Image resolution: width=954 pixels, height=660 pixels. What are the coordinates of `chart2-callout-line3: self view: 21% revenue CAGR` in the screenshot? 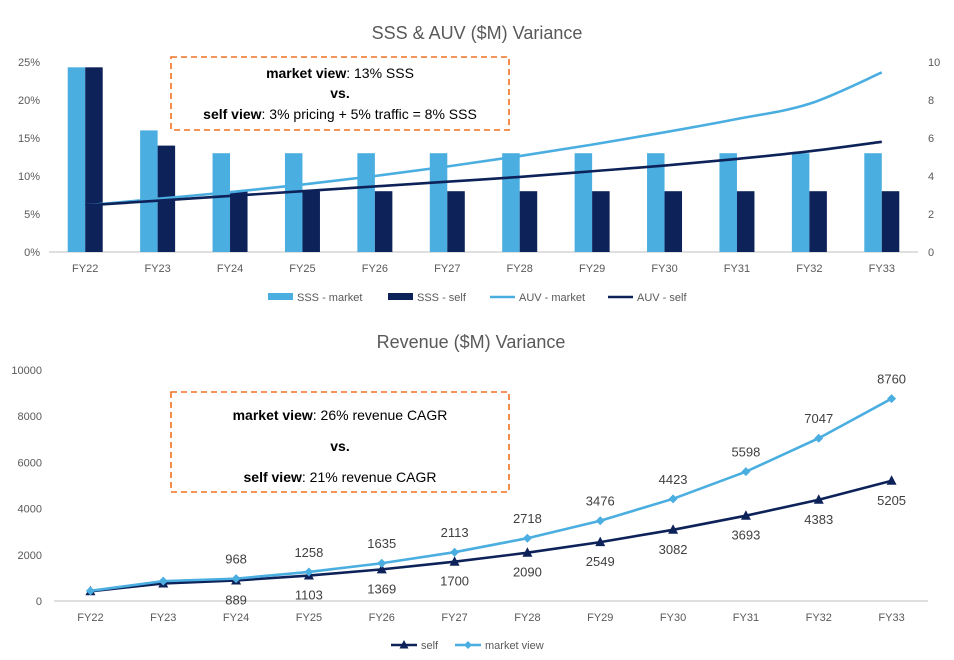 It's located at (340, 477).